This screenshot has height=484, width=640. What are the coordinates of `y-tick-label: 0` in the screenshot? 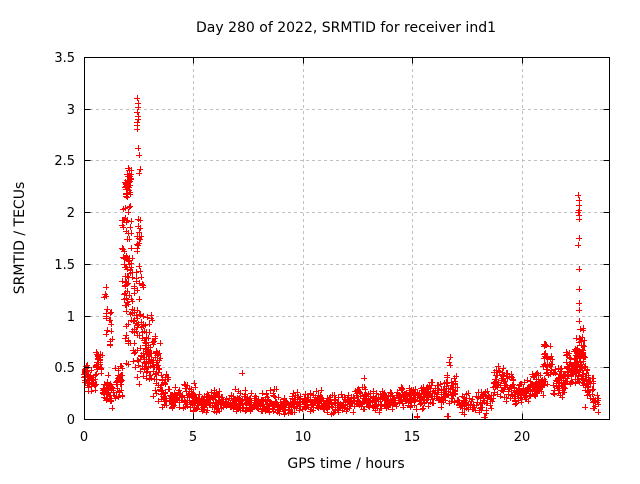 It's located at (71, 420).